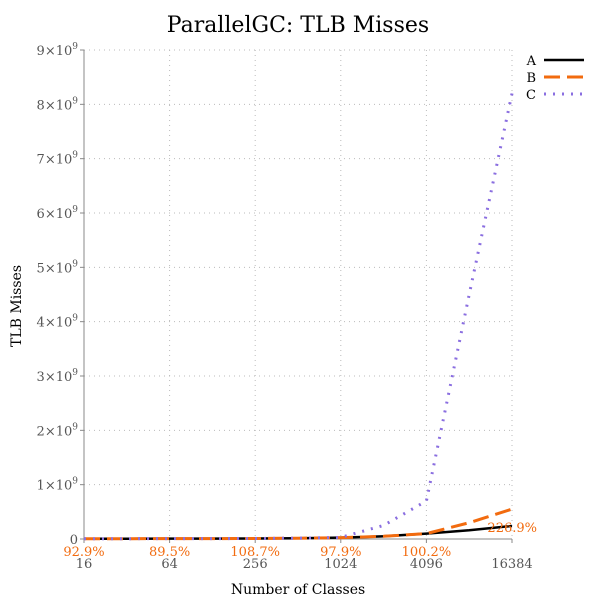 The height and width of the screenshot is (600, 600). Describe the element at coordinates (531, 78) in the screenshot. I see `legend-label-b: B` at that location.